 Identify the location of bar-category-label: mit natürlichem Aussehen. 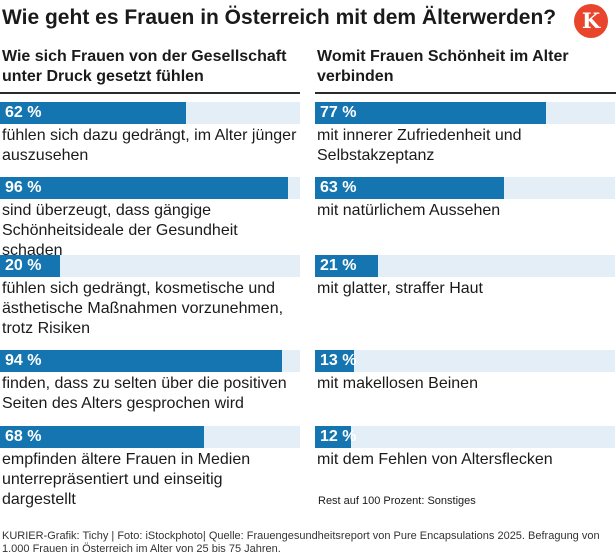
(409, 210).